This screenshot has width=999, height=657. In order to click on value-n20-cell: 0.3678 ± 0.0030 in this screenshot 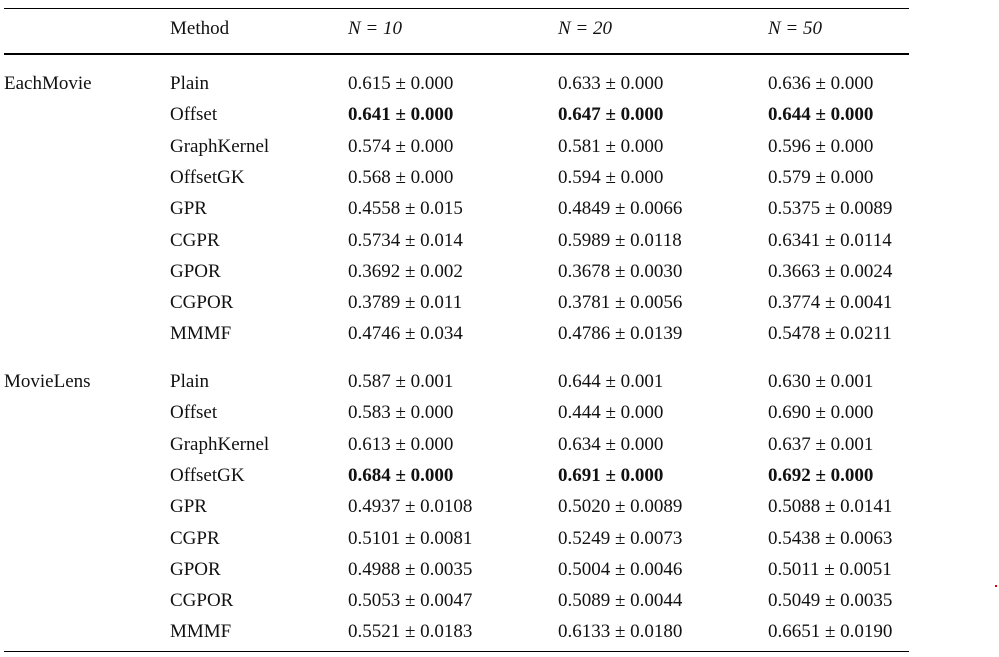, I will do `click(620, 271)`.